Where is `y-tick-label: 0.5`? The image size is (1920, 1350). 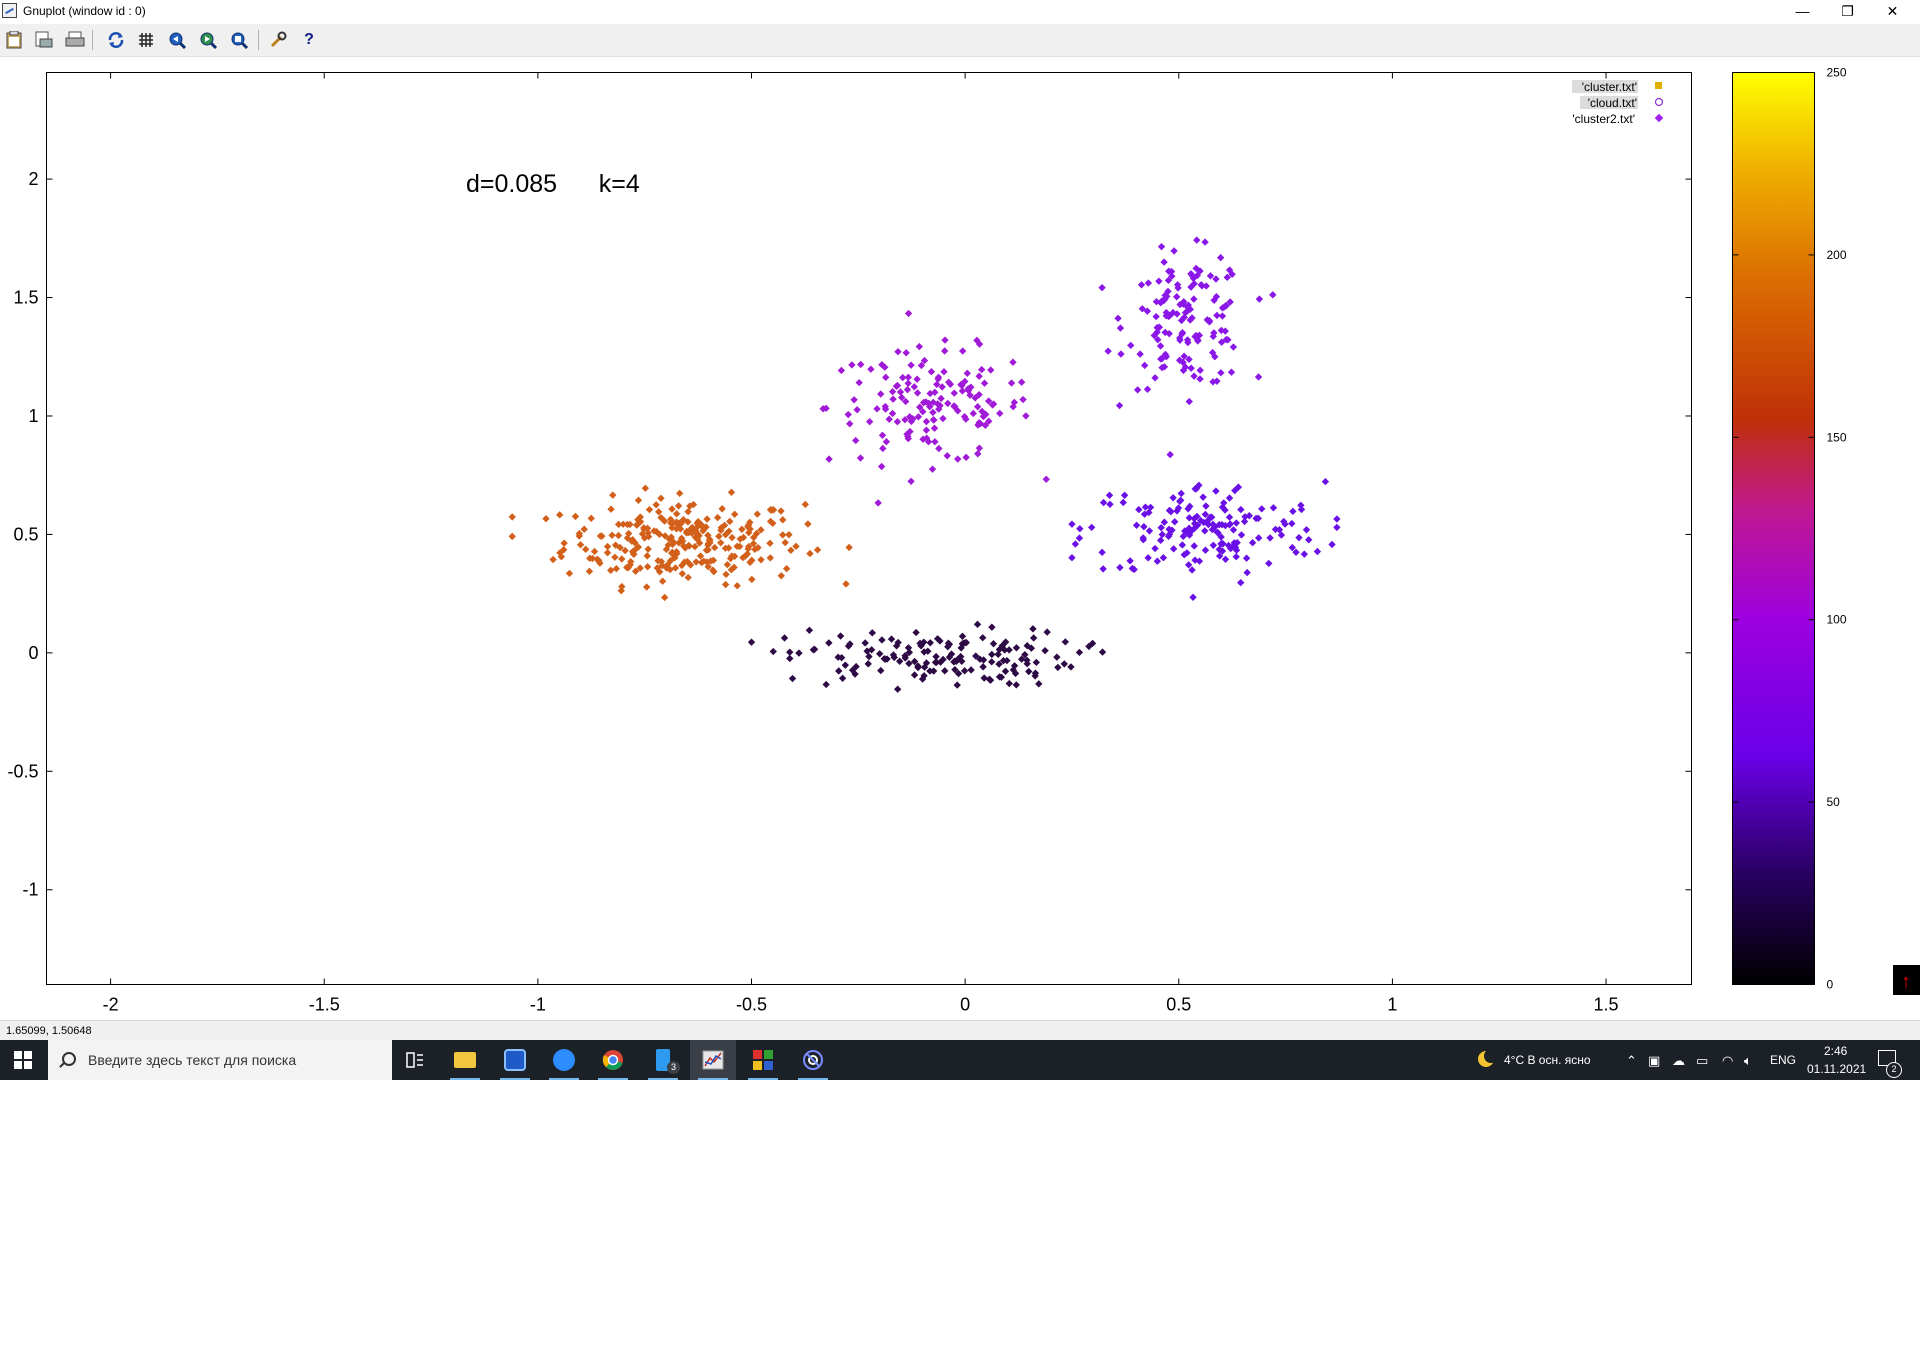
y-tick-label: 0.5 is located at coordinates (25, 534).